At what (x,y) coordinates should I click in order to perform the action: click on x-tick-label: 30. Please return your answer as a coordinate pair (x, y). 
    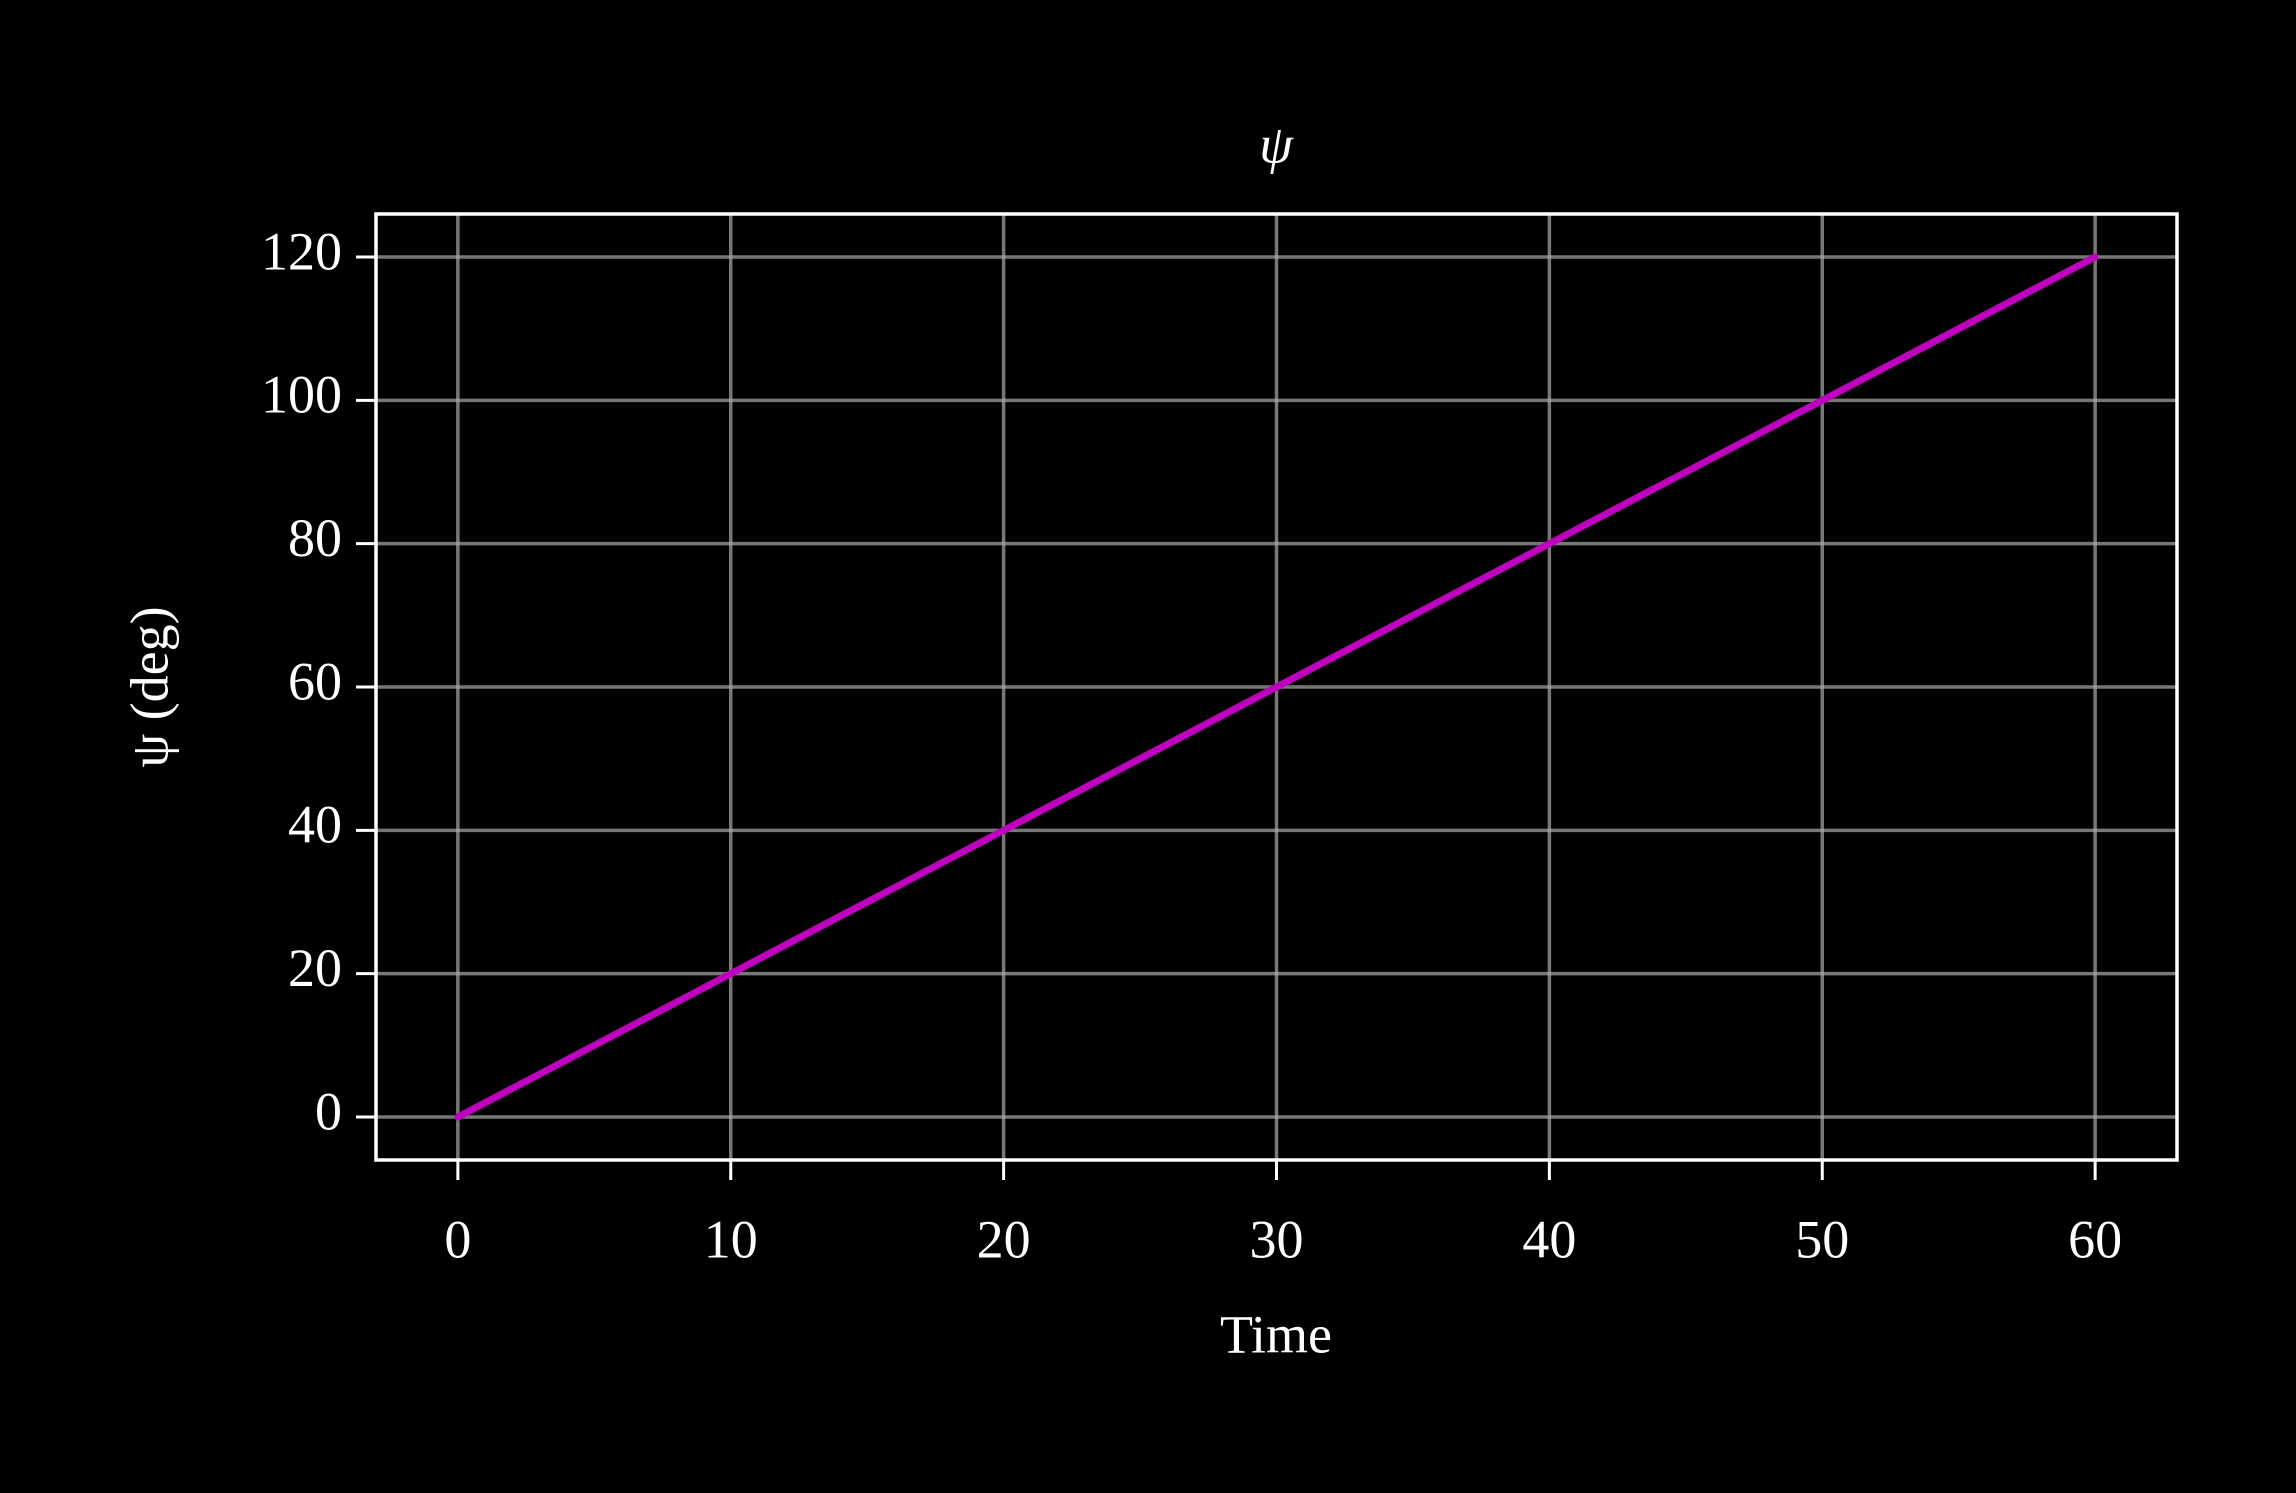
    Looking at the image, I should click on (1277, 1239).